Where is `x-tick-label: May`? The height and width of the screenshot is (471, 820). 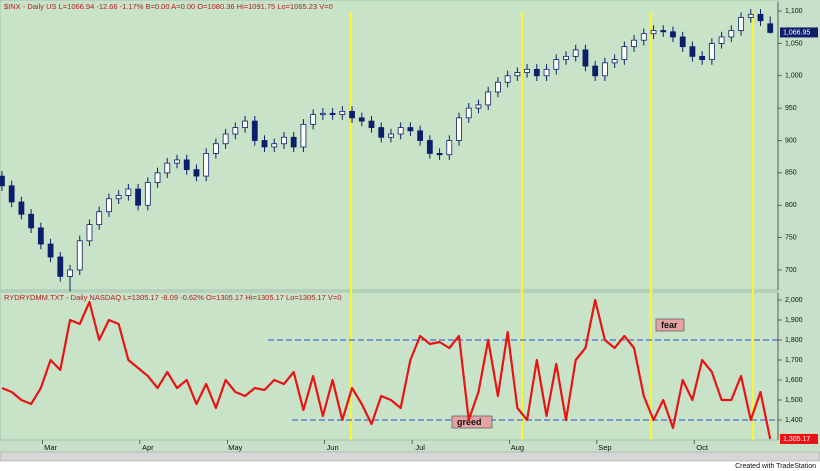
x-tick-label: May is located at coordinates (235, 447).